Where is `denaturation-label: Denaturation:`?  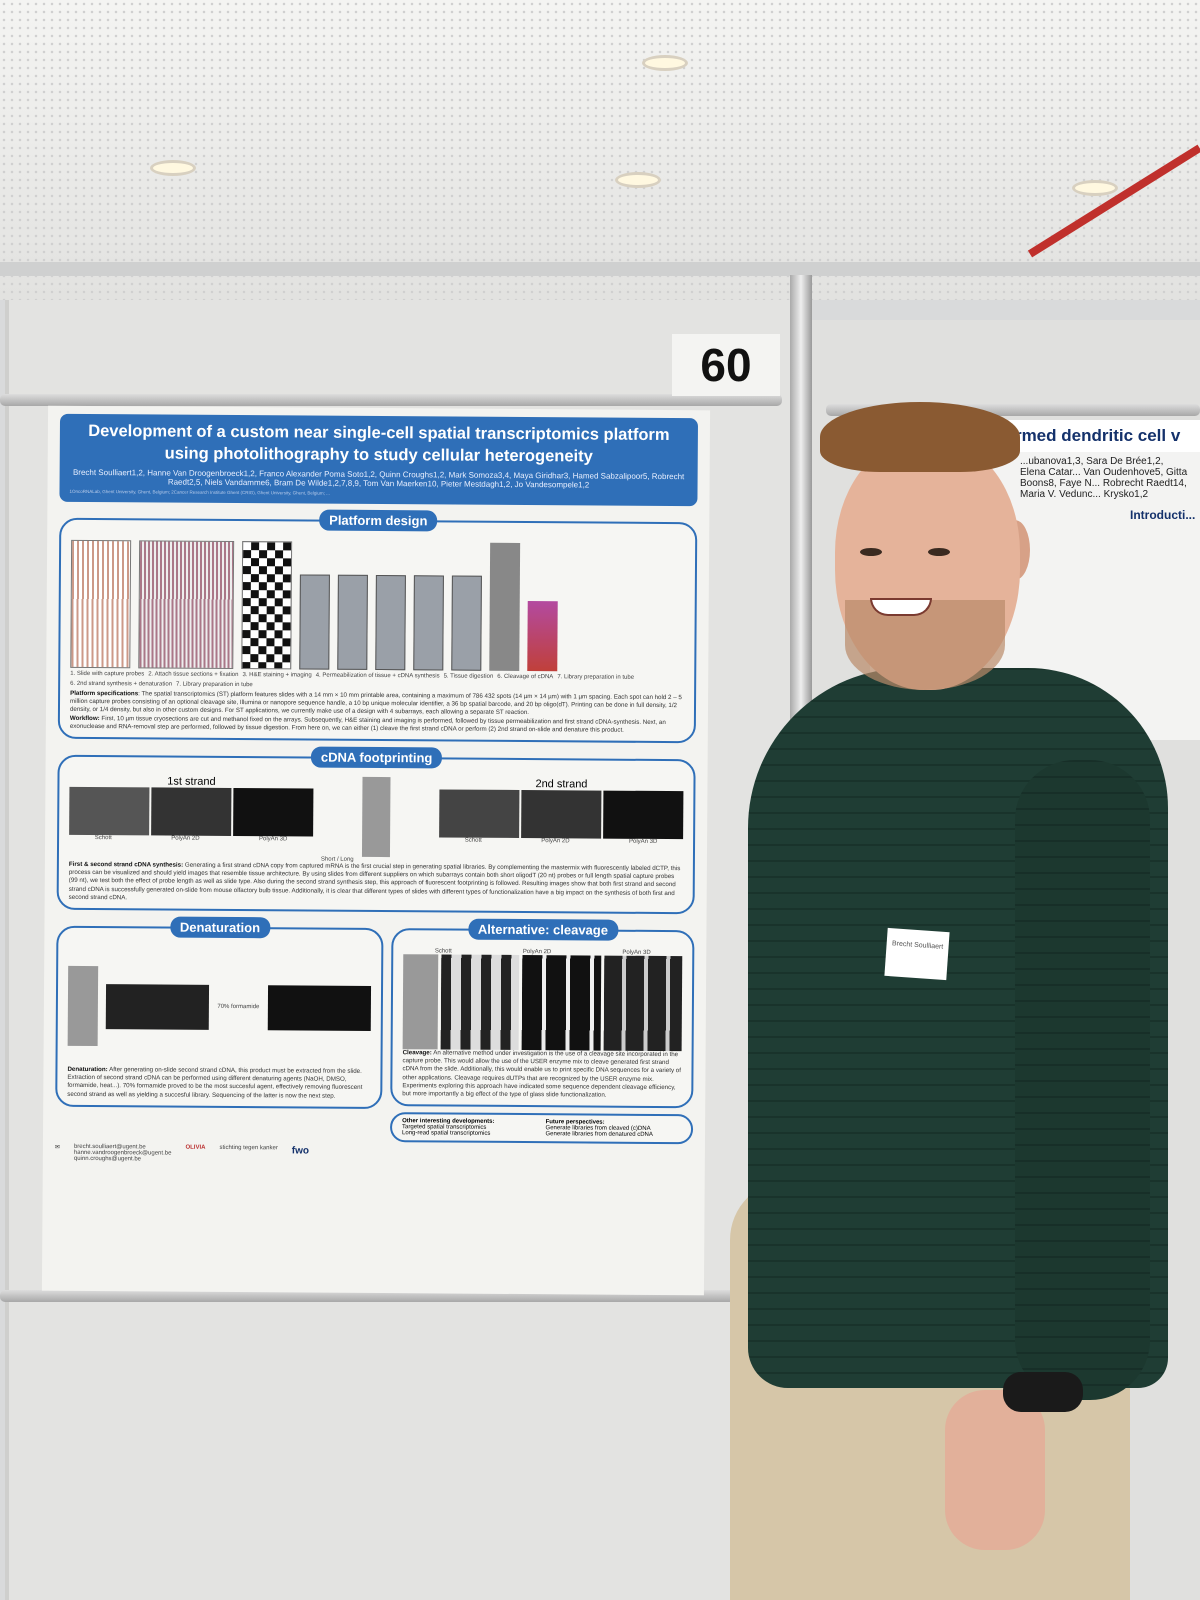 denaturation-label: Denaturation: is located at coordinates (87, 1069).